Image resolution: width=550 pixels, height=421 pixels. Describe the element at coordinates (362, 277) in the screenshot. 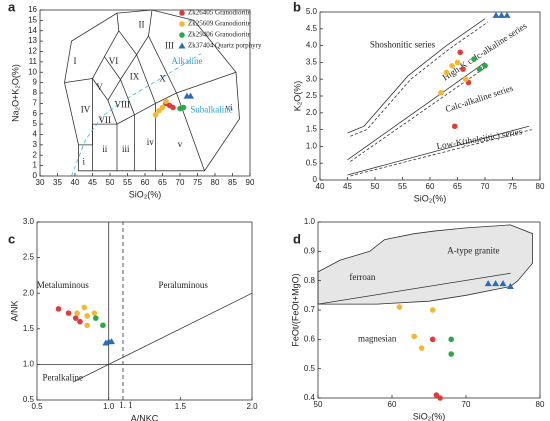

I see `annotation: ferroan` at that location.